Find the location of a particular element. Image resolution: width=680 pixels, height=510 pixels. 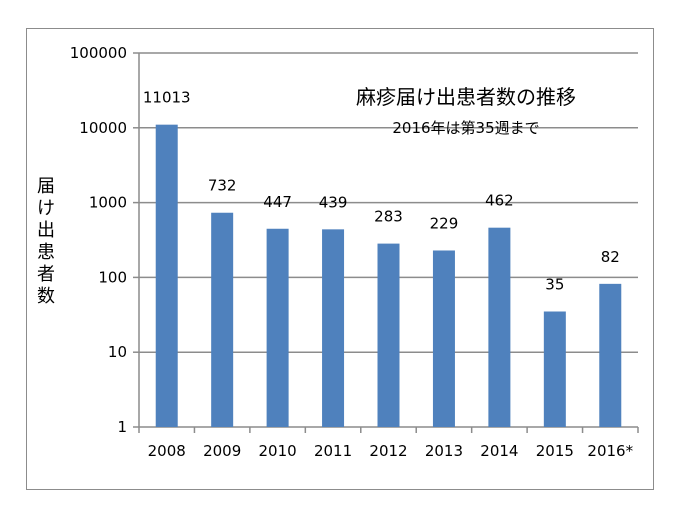

y-tick-label: 100 is located at coordinates (112, 277).